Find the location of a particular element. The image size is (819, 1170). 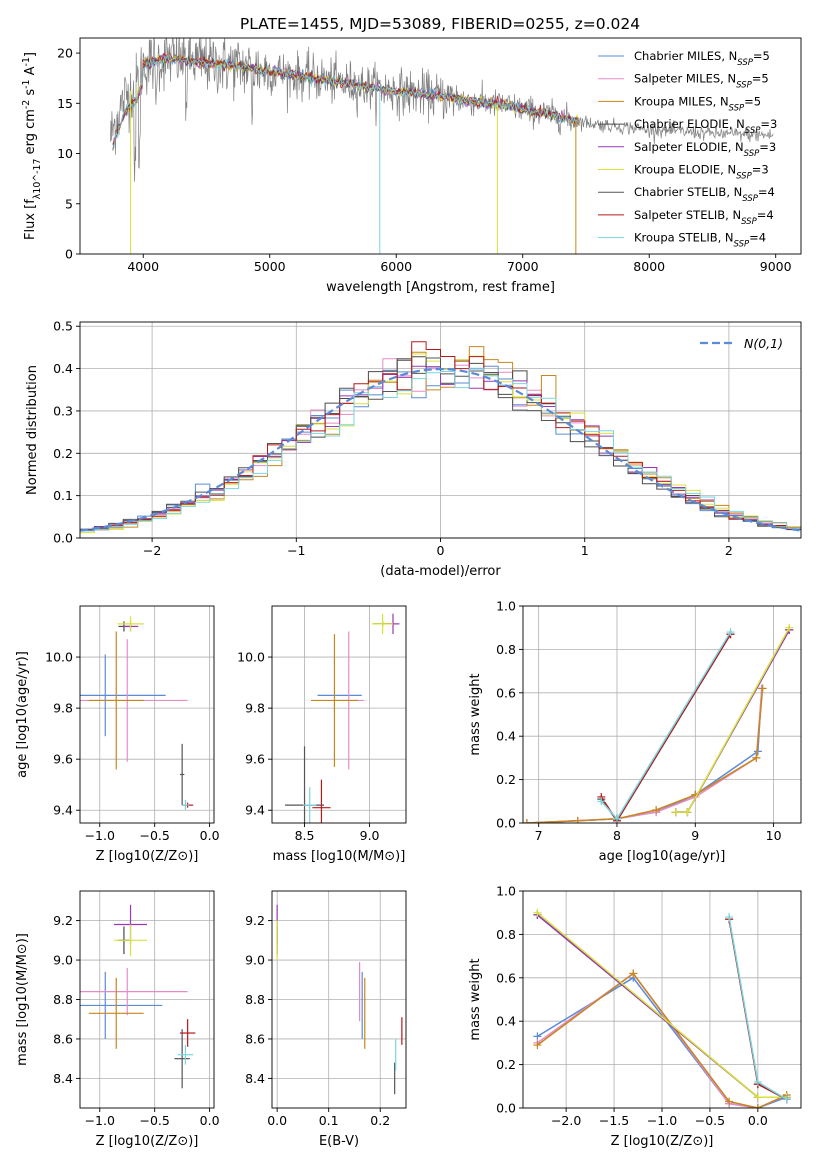

y-tick-label: 8.4 is located at coordinates (255, 1078).